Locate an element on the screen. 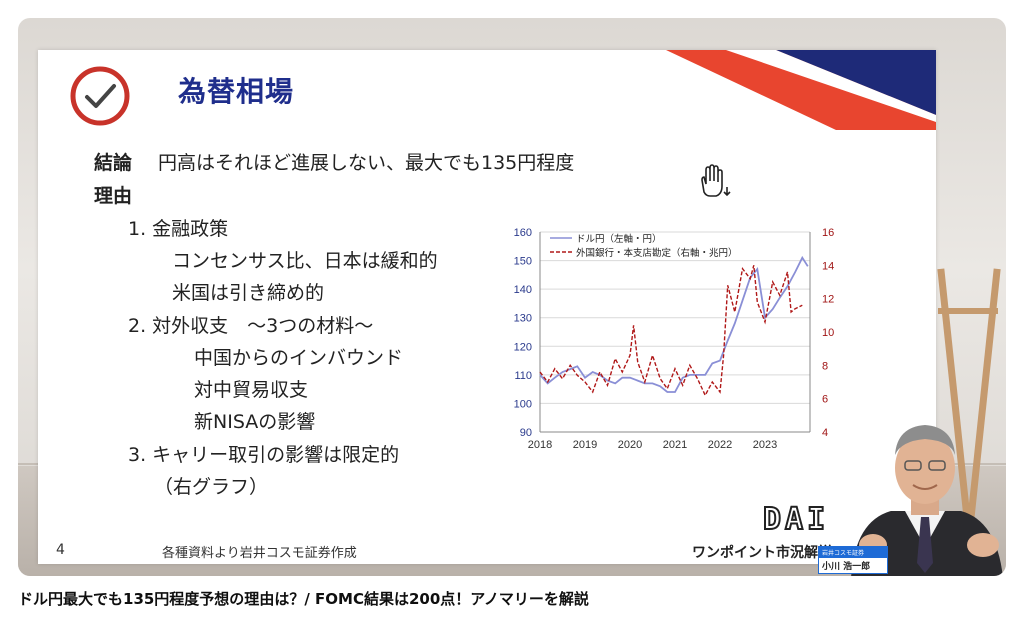 This screenshot has width=1024, height=618. reason-item-1b: 米国は引き締め的 is located at coordinates (248, 293).